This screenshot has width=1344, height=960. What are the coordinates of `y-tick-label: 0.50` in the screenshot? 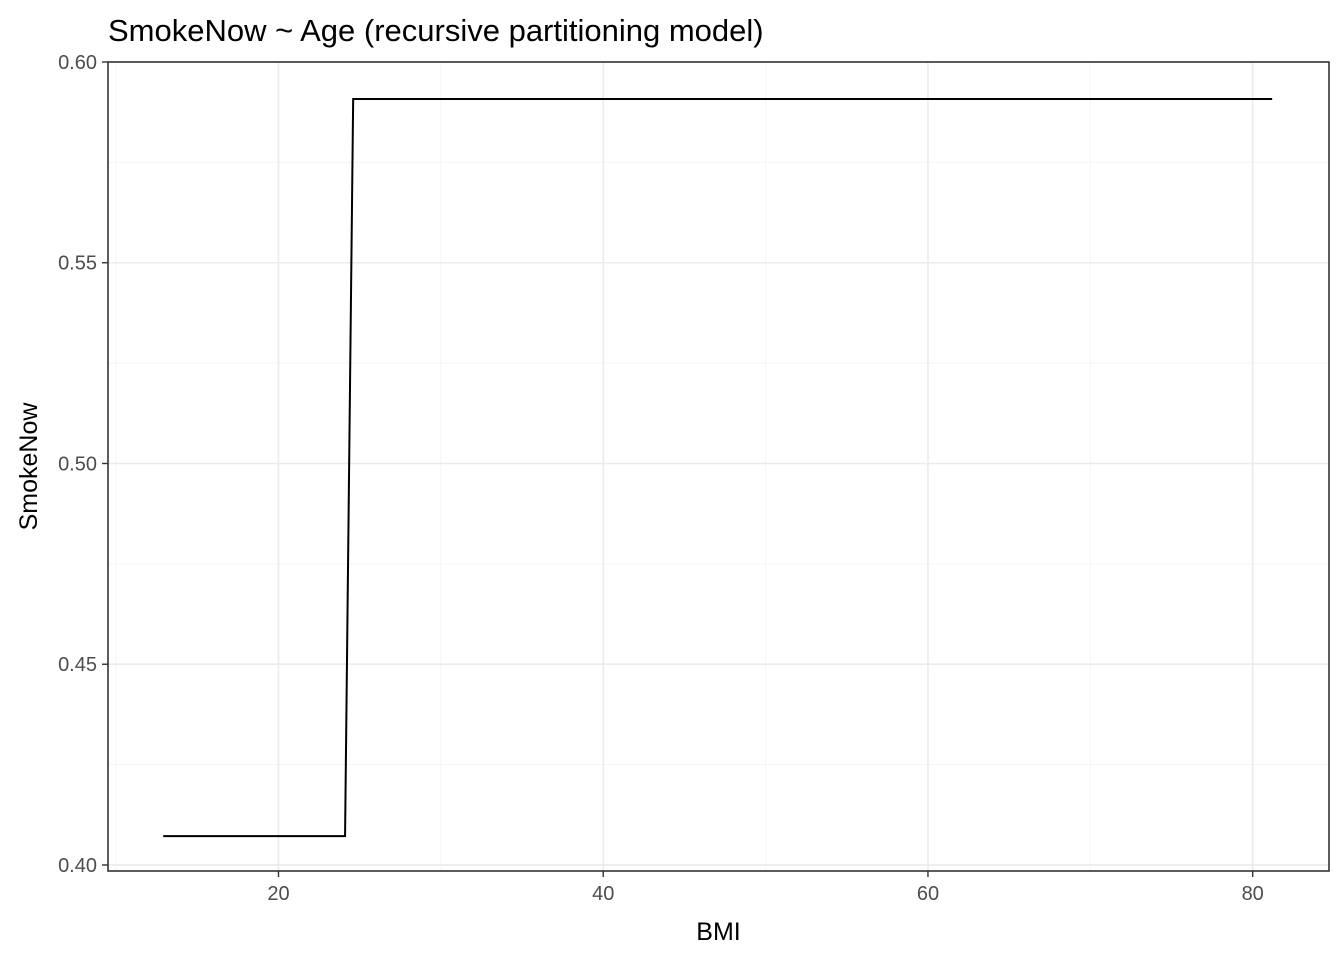 It's located at (77, 464).